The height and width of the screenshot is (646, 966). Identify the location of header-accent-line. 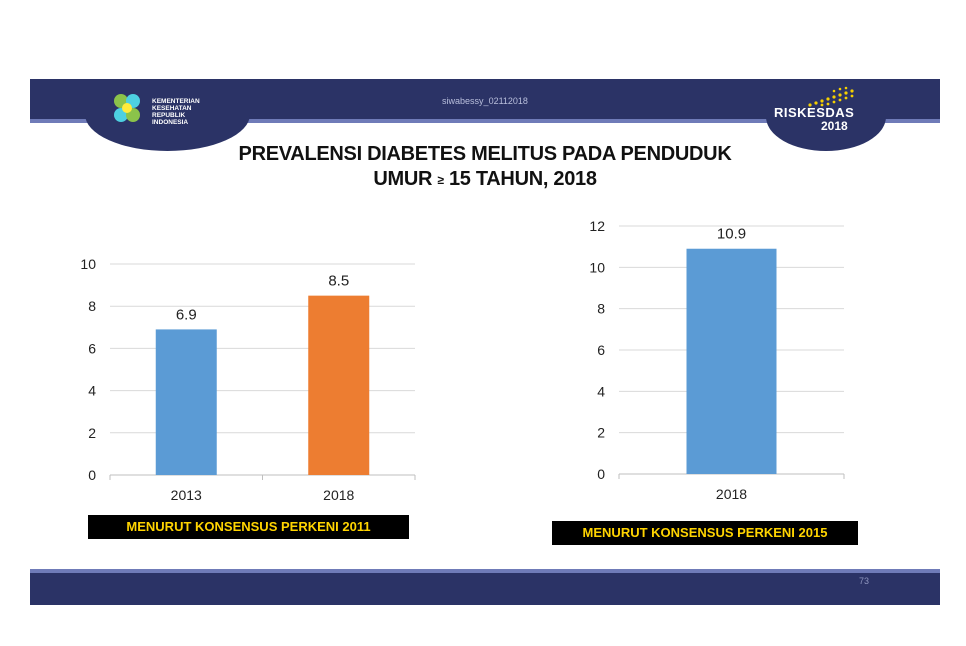
(485, 121).